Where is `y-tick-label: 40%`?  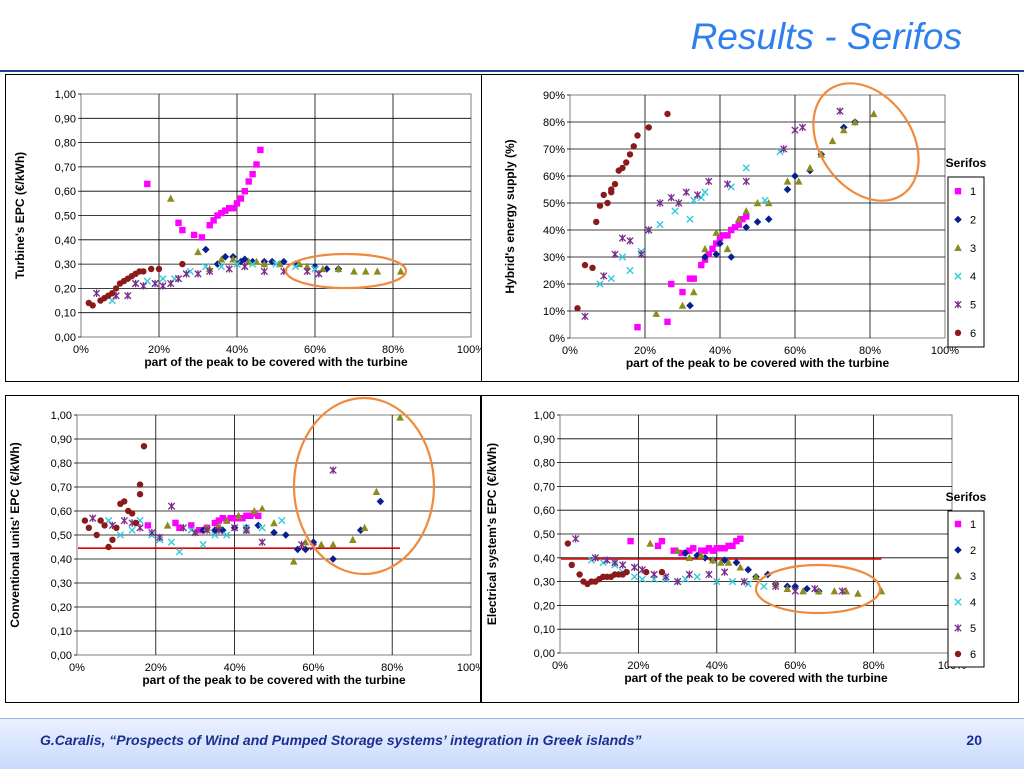 y-tick-label: 40% is located at coordinates (554, 231).